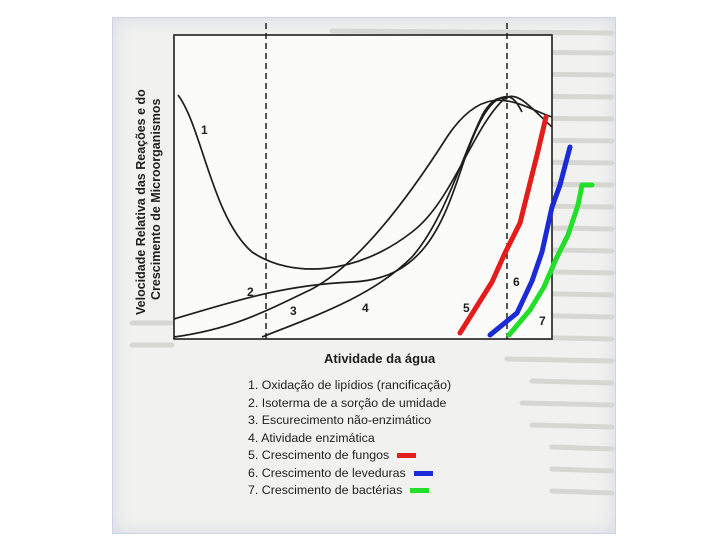 The width and height of the screenshot is (720, 540). I want to click on legend-item-4: 4. Atividade enzimática, so click(349, 439).